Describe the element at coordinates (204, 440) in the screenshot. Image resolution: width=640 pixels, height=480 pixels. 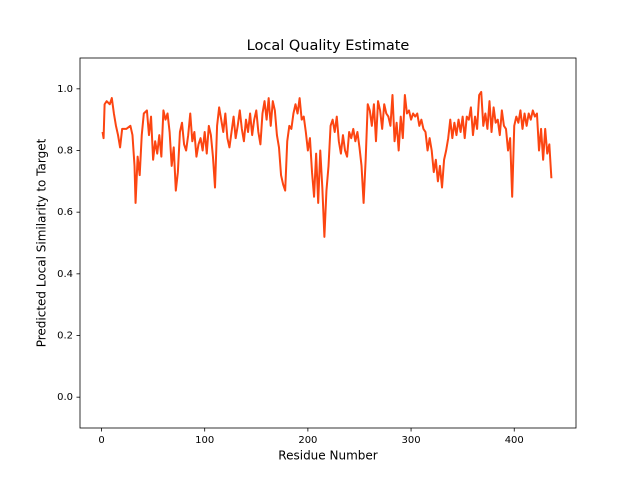
I see `x-tick-label: 100` at that location.